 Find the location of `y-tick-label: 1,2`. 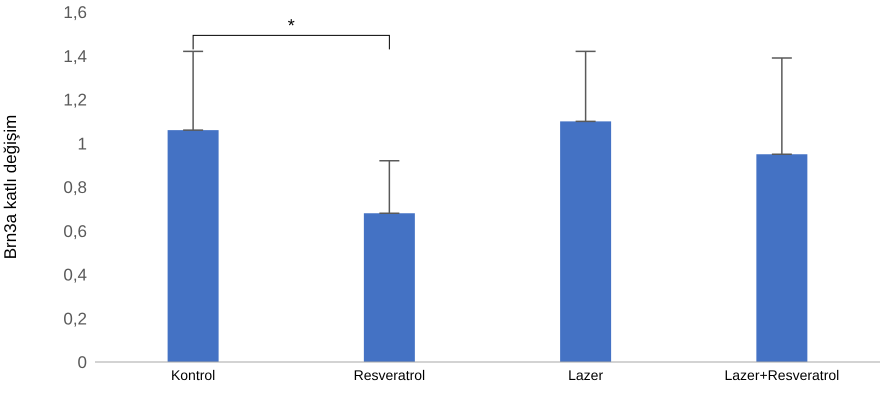

y-tick-label: 1,2 is located at coordinates (75, 100).